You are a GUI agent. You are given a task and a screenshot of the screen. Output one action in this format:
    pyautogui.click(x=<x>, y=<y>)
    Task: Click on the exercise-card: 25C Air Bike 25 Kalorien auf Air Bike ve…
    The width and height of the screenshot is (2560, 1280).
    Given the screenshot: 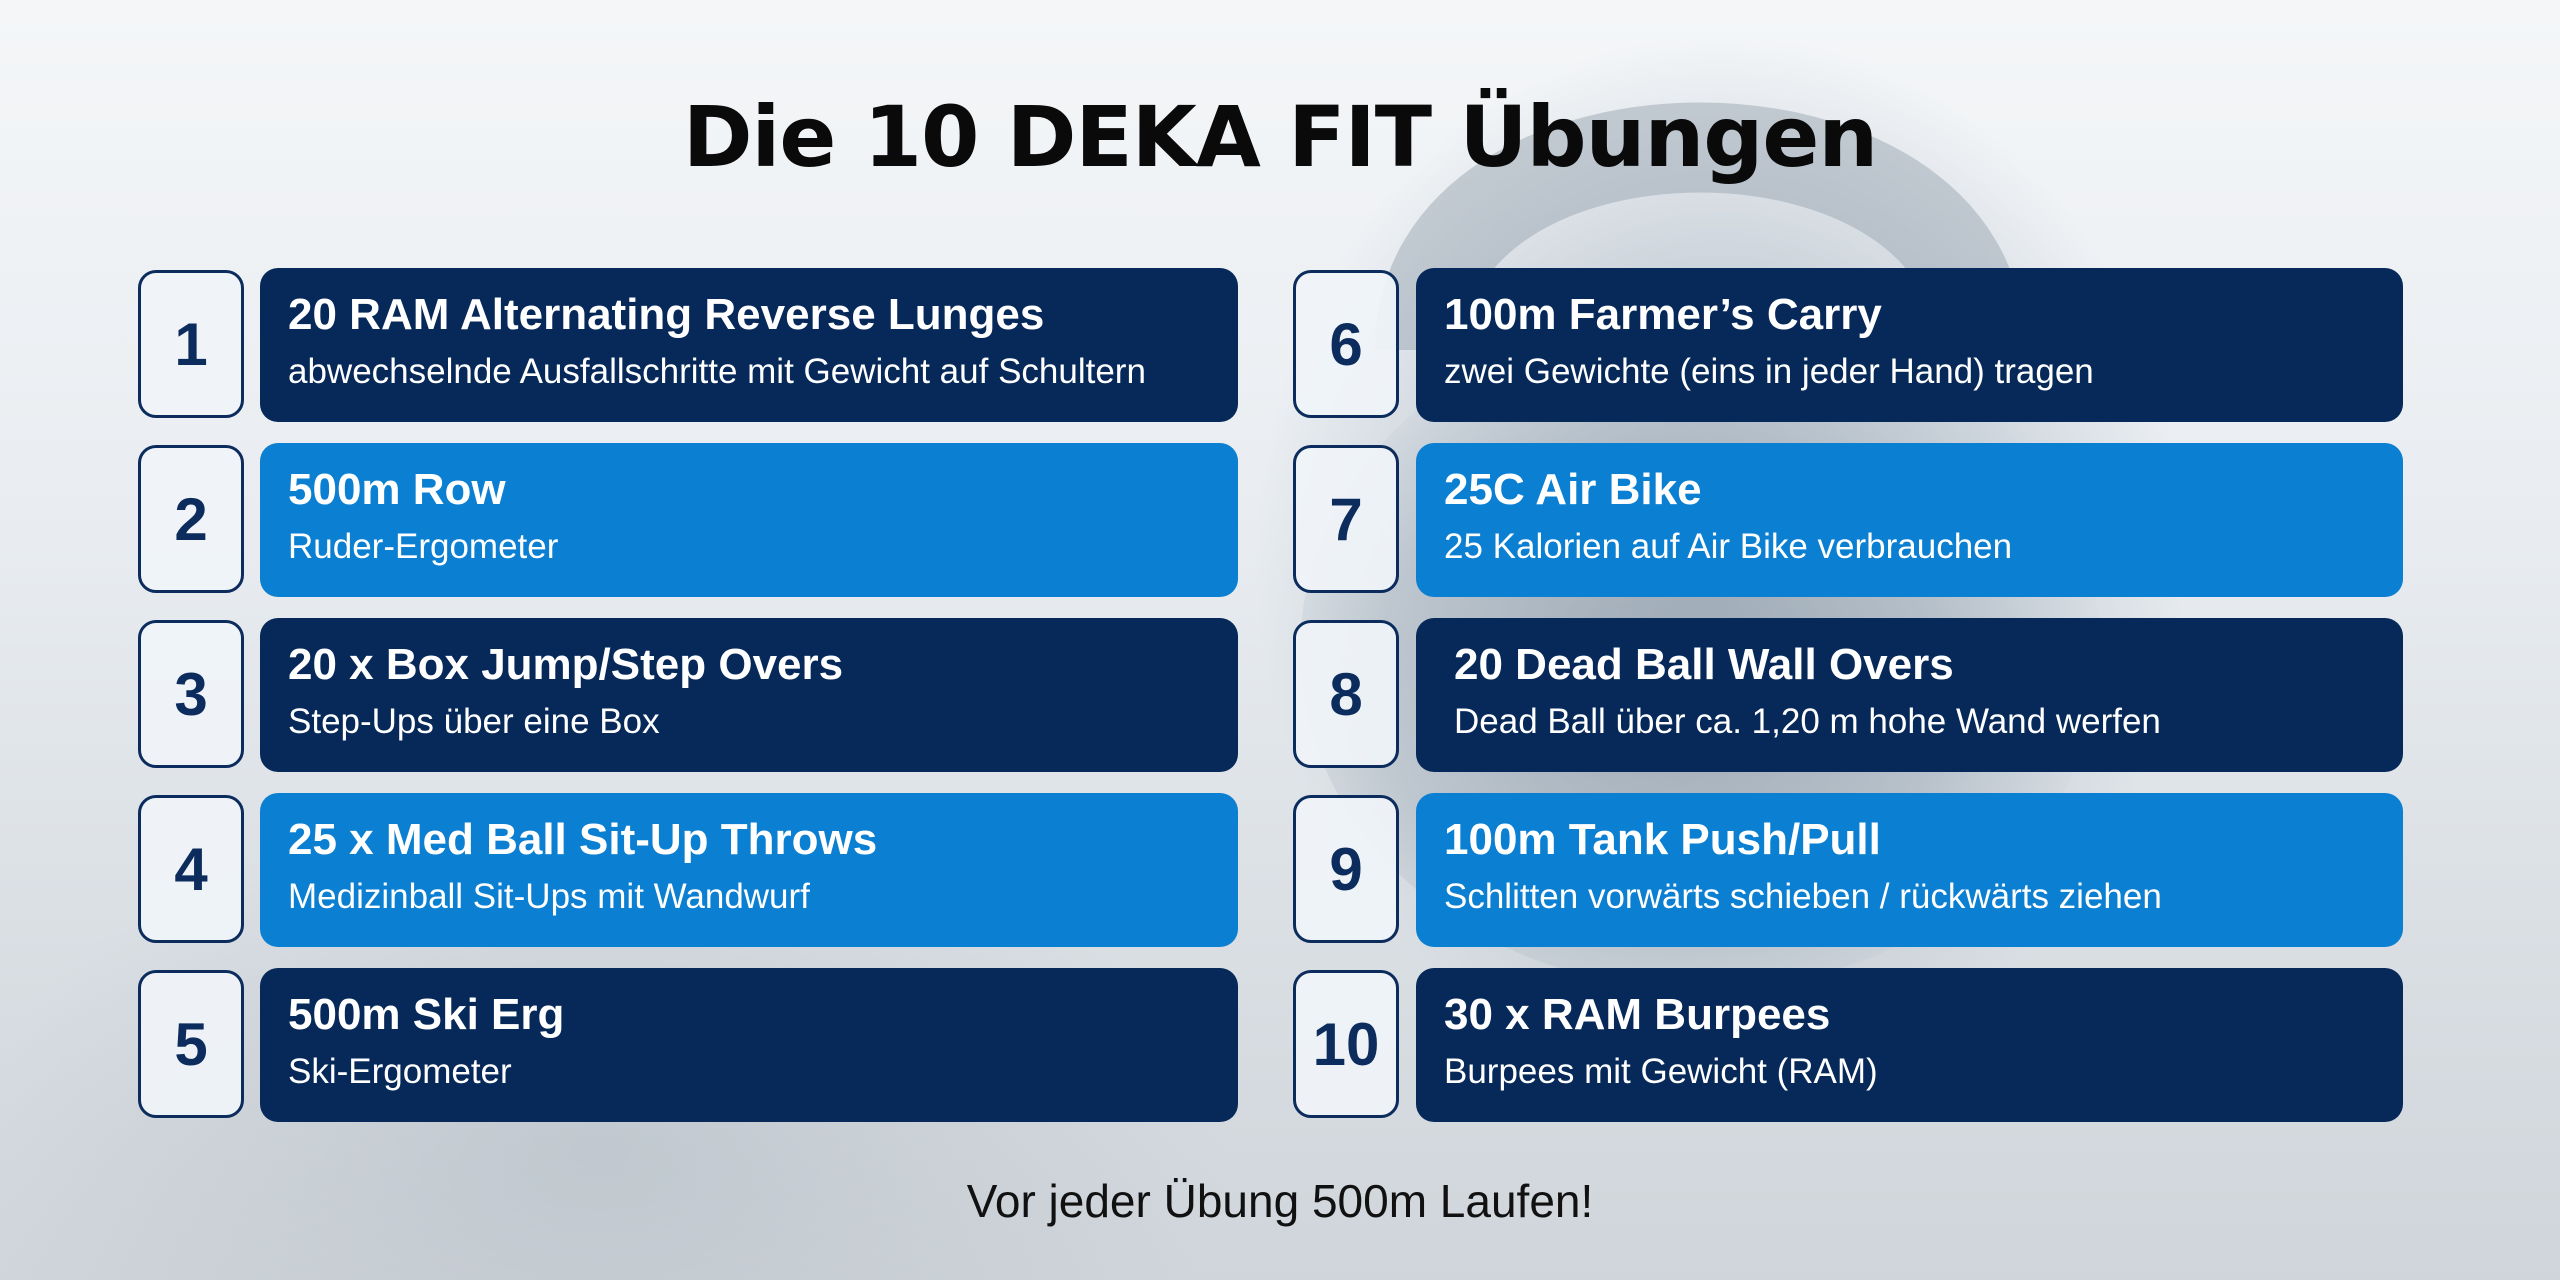 What is the action you would take?
    pyautogui.click(x=1909, y=520)
    